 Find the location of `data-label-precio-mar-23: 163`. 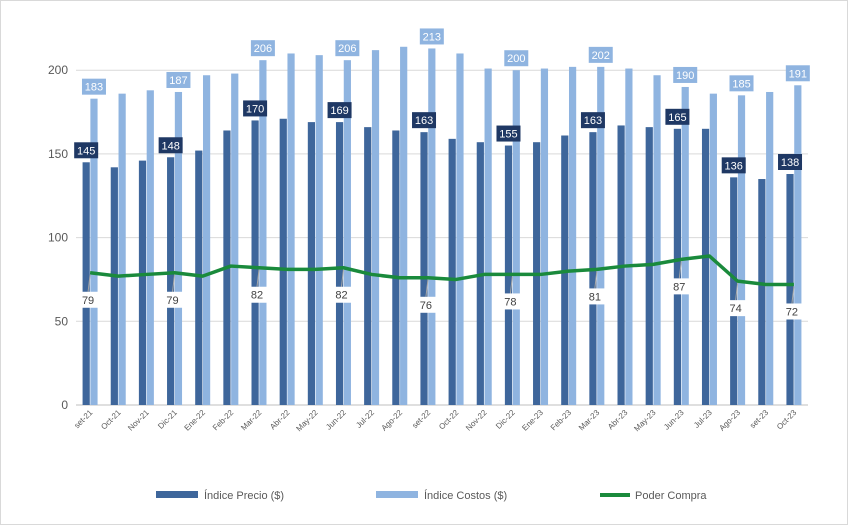

data-label-precio-mar-23: 163 is located at coordinates (592, 120).